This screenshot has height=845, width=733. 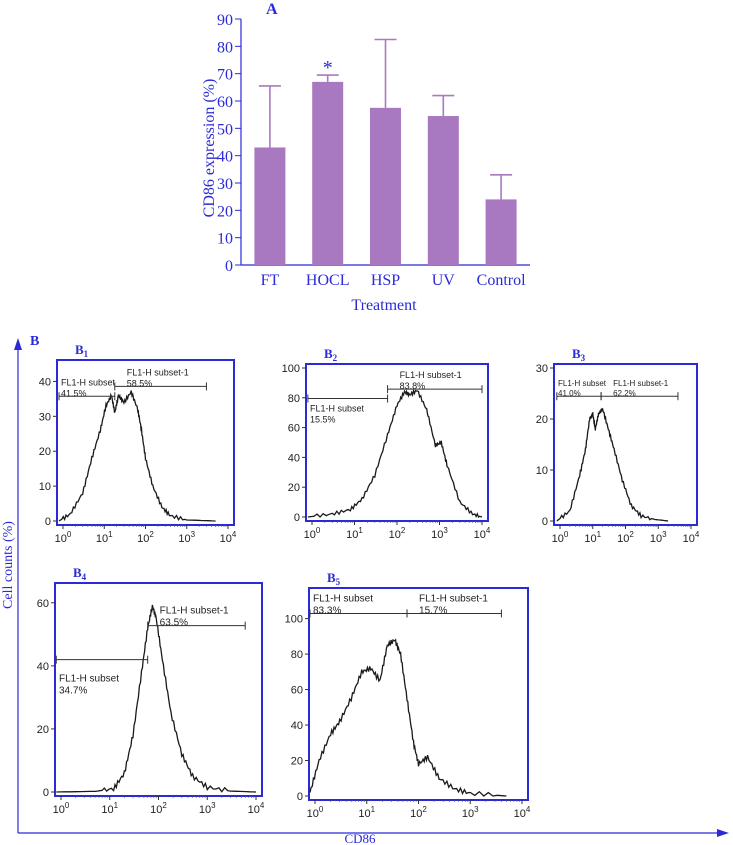 What do you see at coordinates (43, 604) in the screenshot?
I see `histogram-y-tick-label: 60` at bounding box center [43, 604].